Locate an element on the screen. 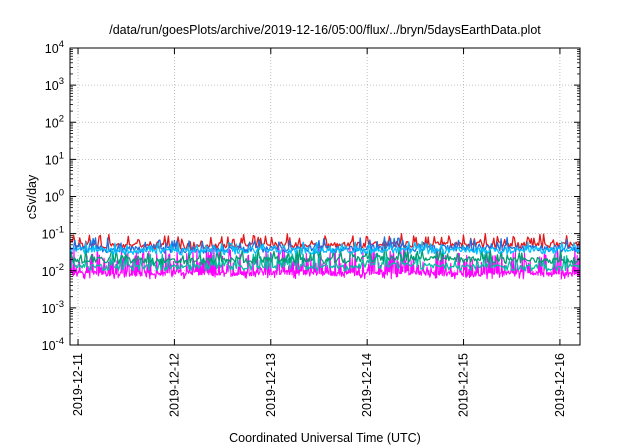  y-tick-label: 10¹ is located at coordinates (54, 158).